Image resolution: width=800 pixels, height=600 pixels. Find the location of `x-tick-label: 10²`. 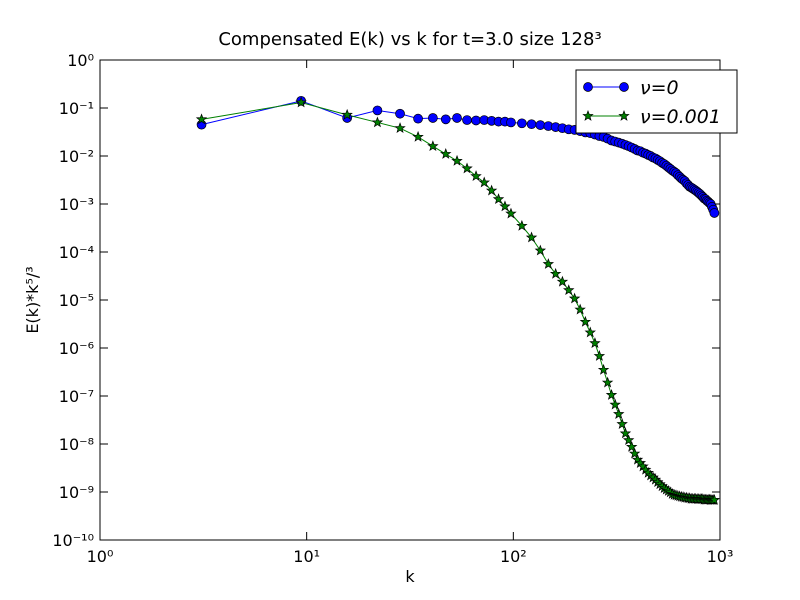

x-tick-label: 10² is located at coordinates (513, 556).